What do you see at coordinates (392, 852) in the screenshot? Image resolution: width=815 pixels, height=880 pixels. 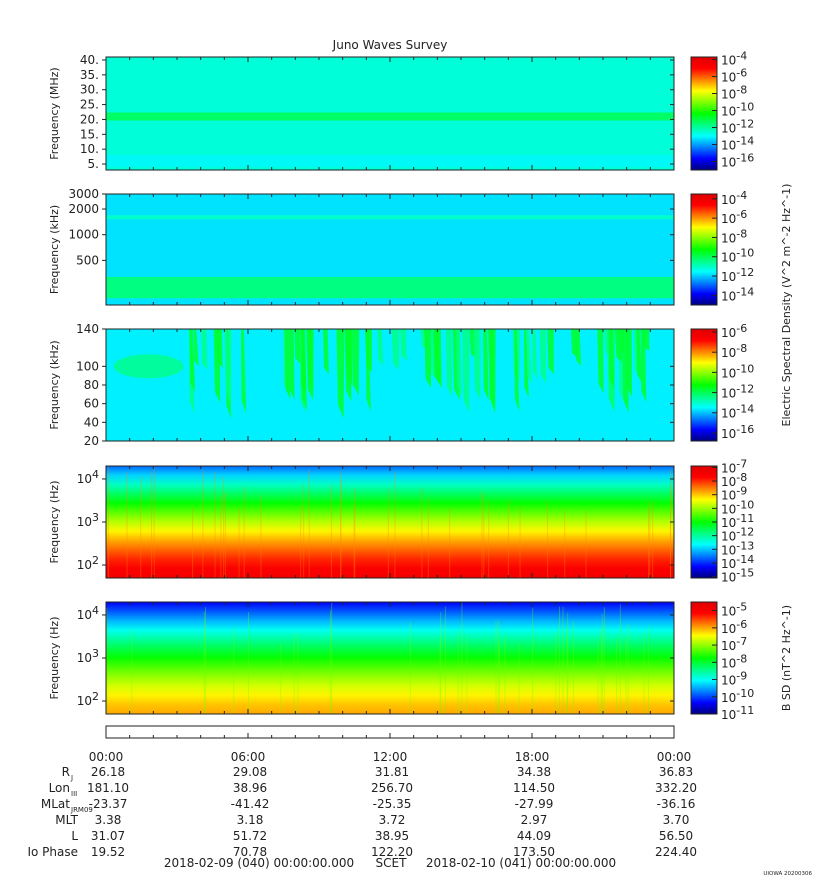 I see `ephemeris-value: 122.20` at bounding box center [392, 852].